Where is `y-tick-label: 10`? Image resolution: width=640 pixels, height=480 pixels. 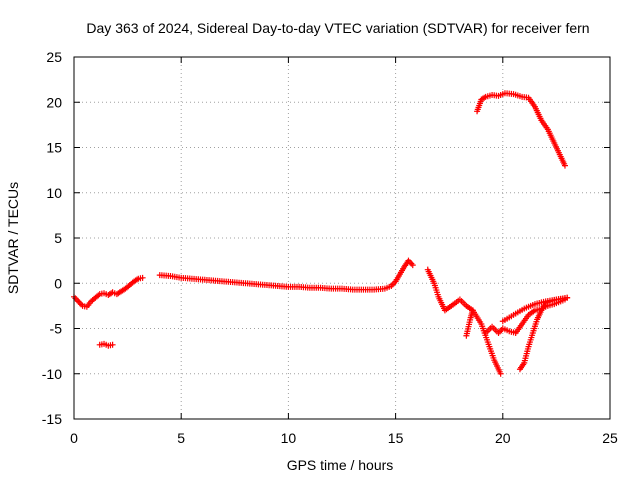
y-tick-label: 10 is located at coordinates (54, 193).